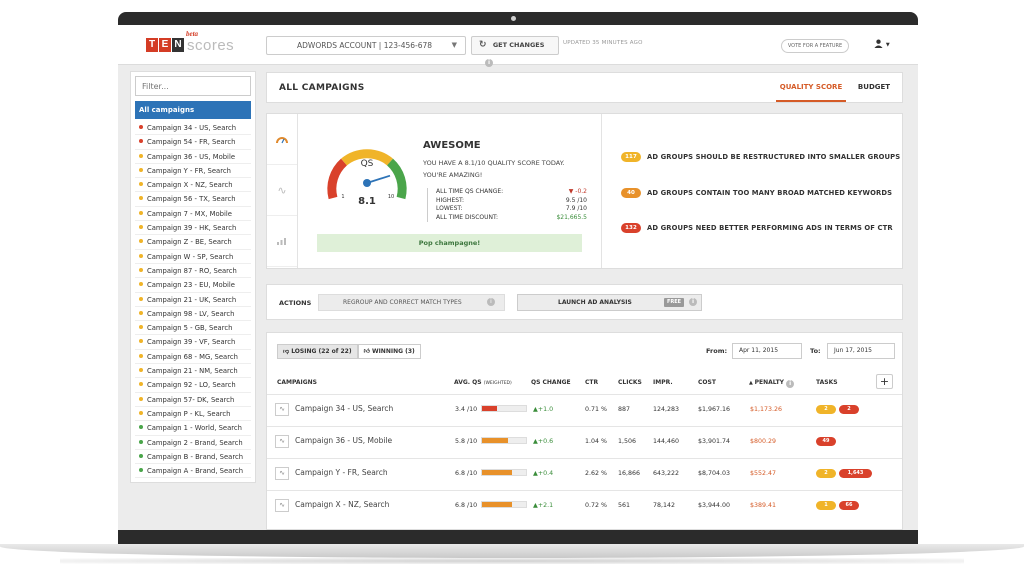 Image resolution: width=1024 pixels, height=578 pixels. I want to click on sidebar-item-campaign: Campaign 1 - World, Search, so click(193, 428).